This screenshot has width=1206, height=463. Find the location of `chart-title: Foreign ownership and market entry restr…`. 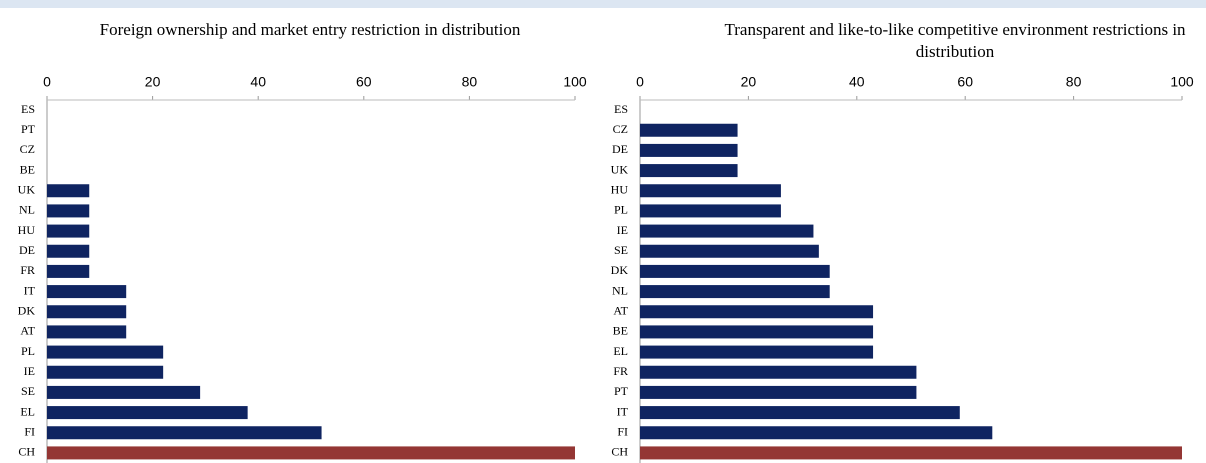

chart-title: Foreign ownership and market entry restr… is located at coordinates (310, 29).